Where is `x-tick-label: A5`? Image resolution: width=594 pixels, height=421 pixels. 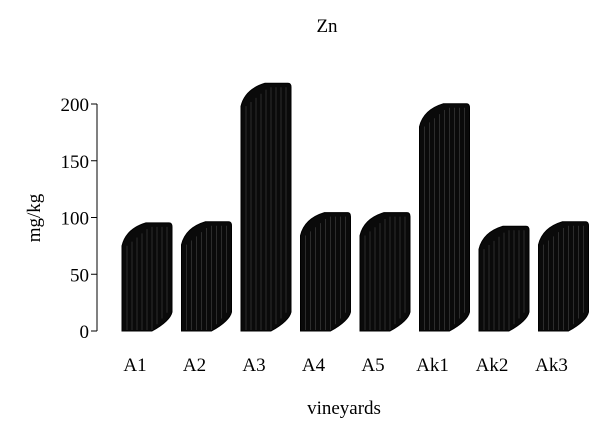
x-tick-label: A5 is located at coordinates (372, 365).